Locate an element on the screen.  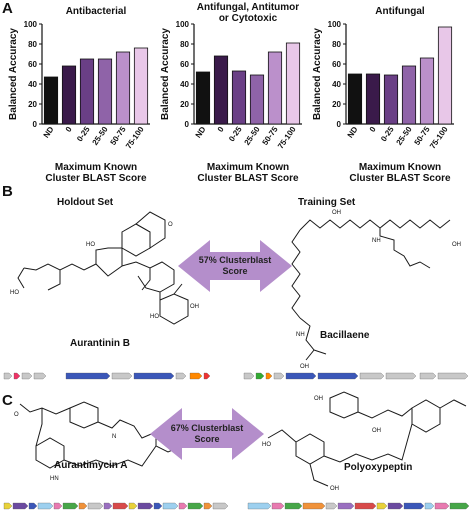
y-tick-label: 80 is located at coordinates (336, 44).